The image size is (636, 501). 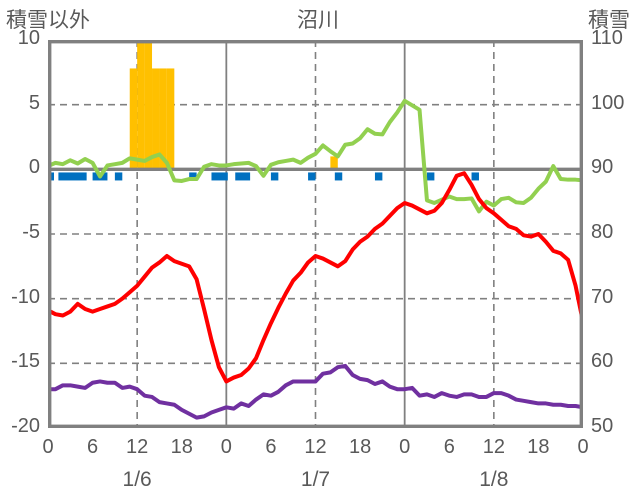 What do you see at coordinates (137, 447) in the screenshot?
I see `x-tick-2: 12` at bounding box center [137, 447].